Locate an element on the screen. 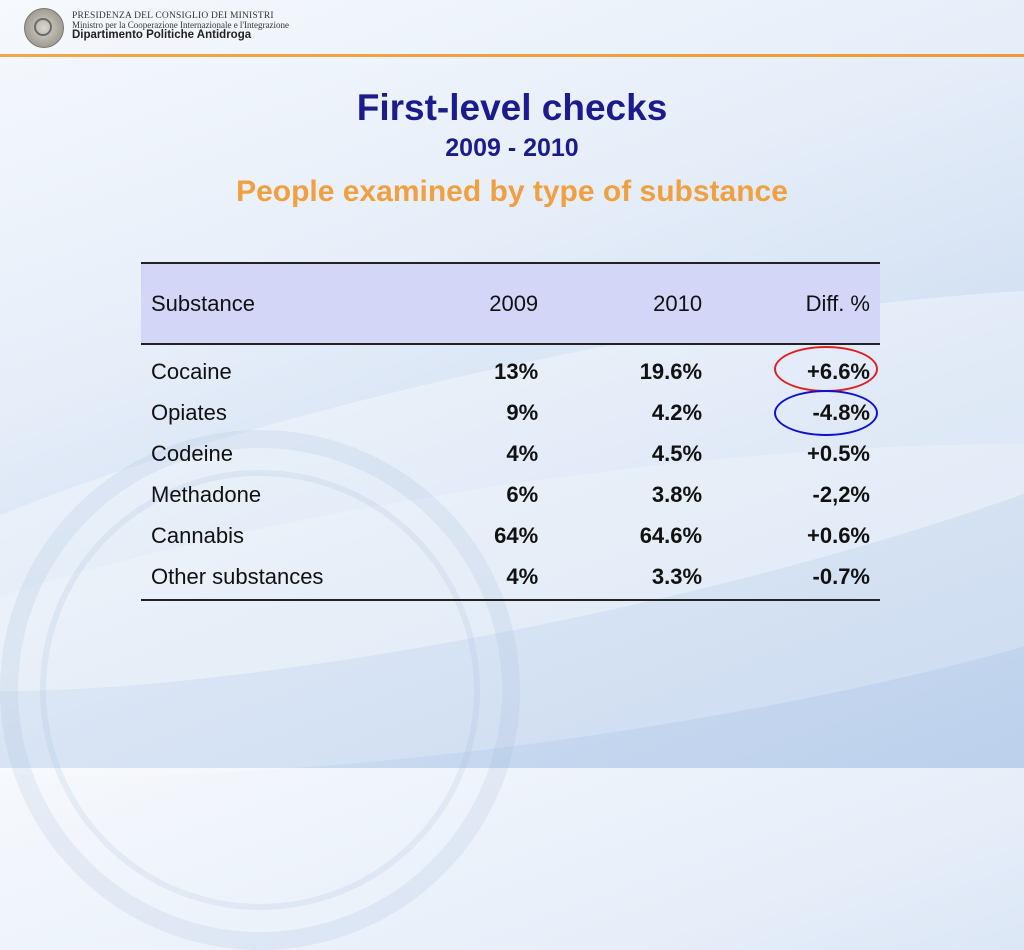  table-header-row: Substance 2009 2010 Diff. % is located at coordinates (510, 303).